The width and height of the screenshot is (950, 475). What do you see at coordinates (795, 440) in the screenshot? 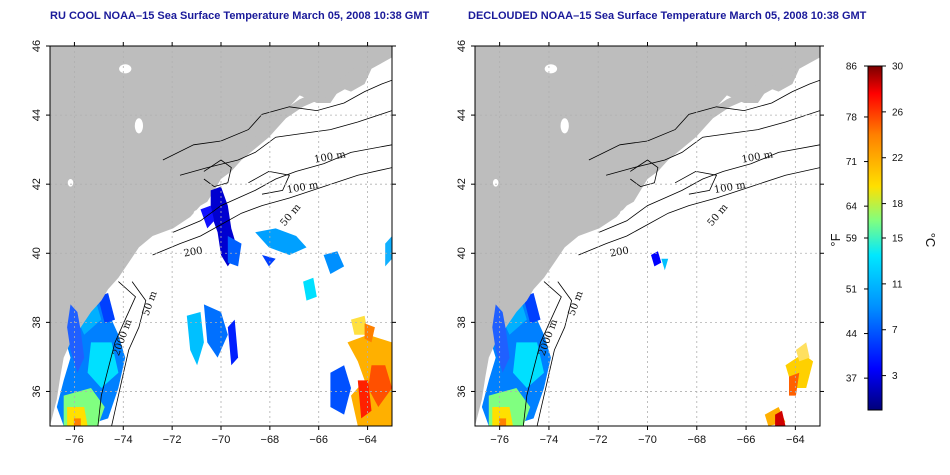
I see `longitude-tick-label: −64` at bounding box center [795, 440].